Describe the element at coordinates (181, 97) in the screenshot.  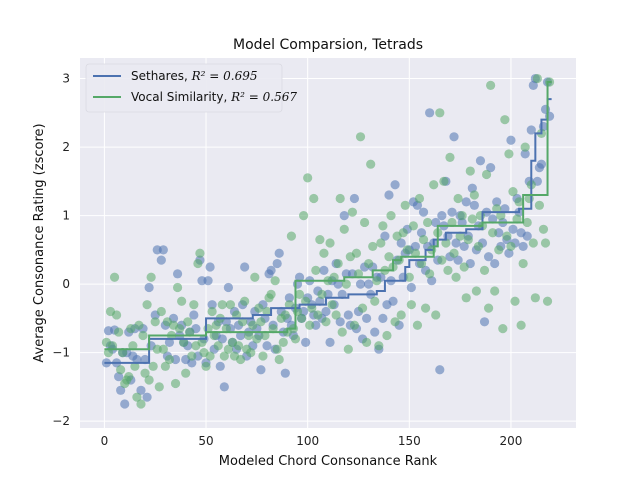
I see `legend-series-name: Vocal Similarity,` at that location.